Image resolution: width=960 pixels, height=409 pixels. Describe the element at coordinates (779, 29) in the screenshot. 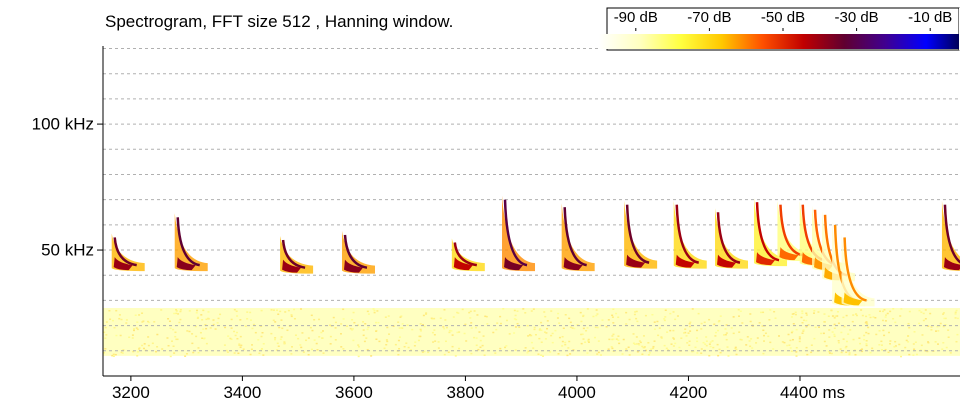

I see `colorbar: -90 dB -70 dB -50 dB -30 dB -10 dB` at that location.